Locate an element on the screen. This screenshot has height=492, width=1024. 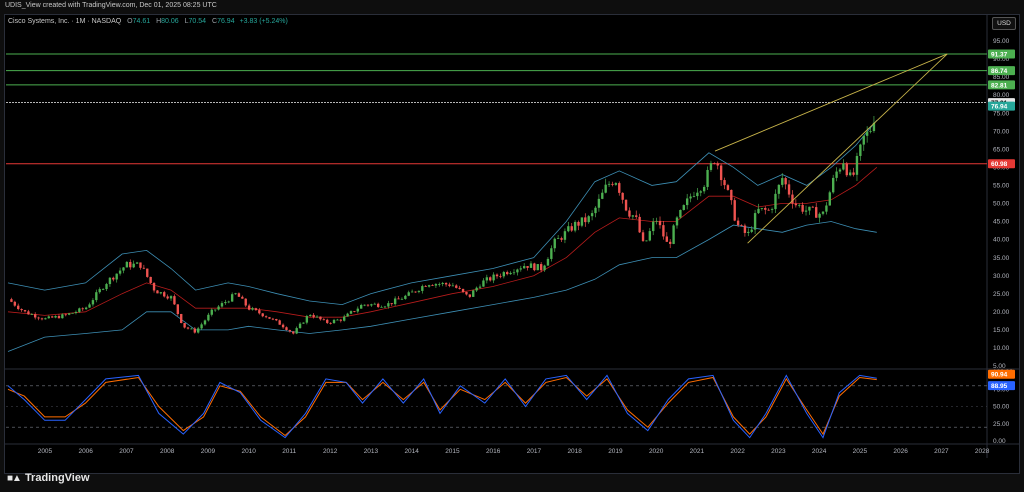
time-axis-tick-2017: 2017 is located at coordinates (534, 451).